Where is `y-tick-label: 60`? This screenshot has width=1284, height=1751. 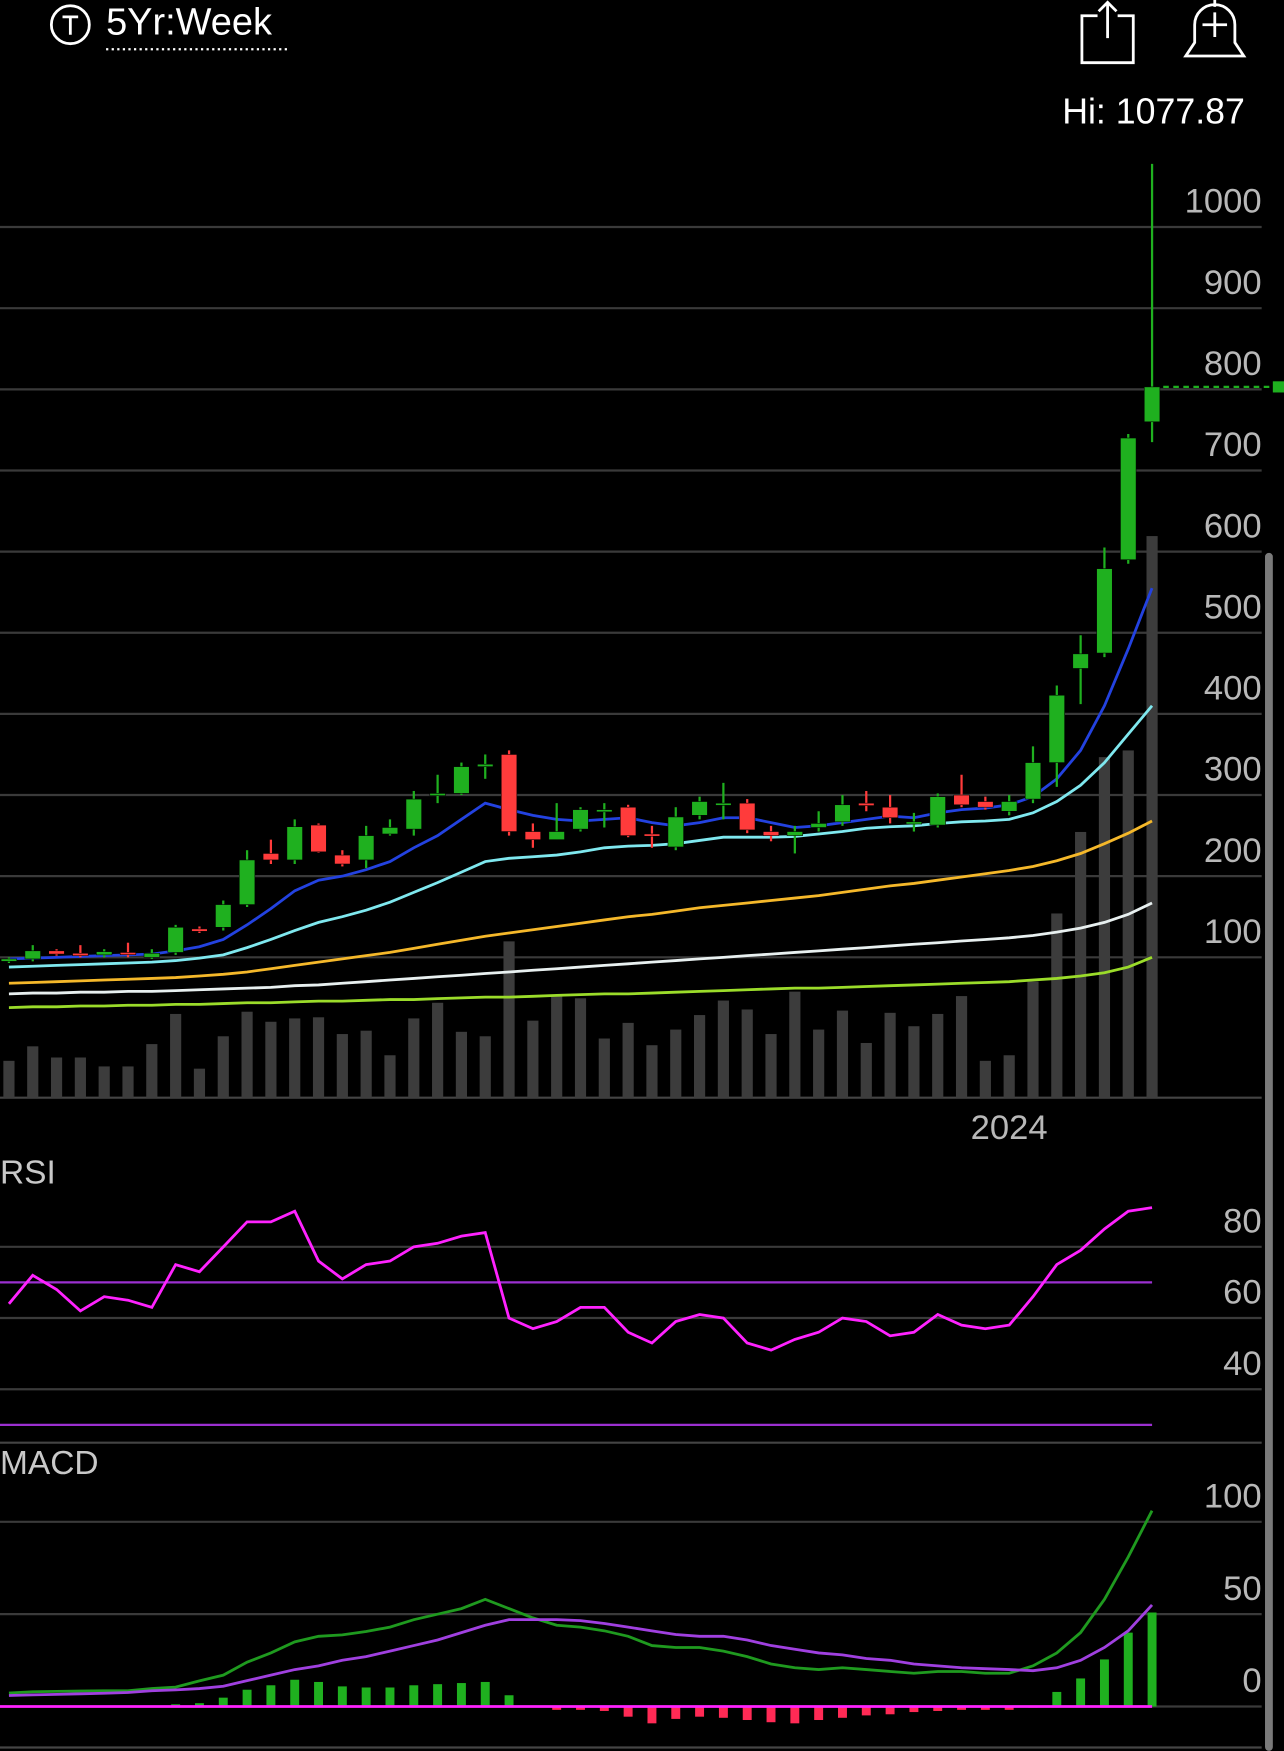 y-tick-label: 60 is located at coordinates (1242, 1293).